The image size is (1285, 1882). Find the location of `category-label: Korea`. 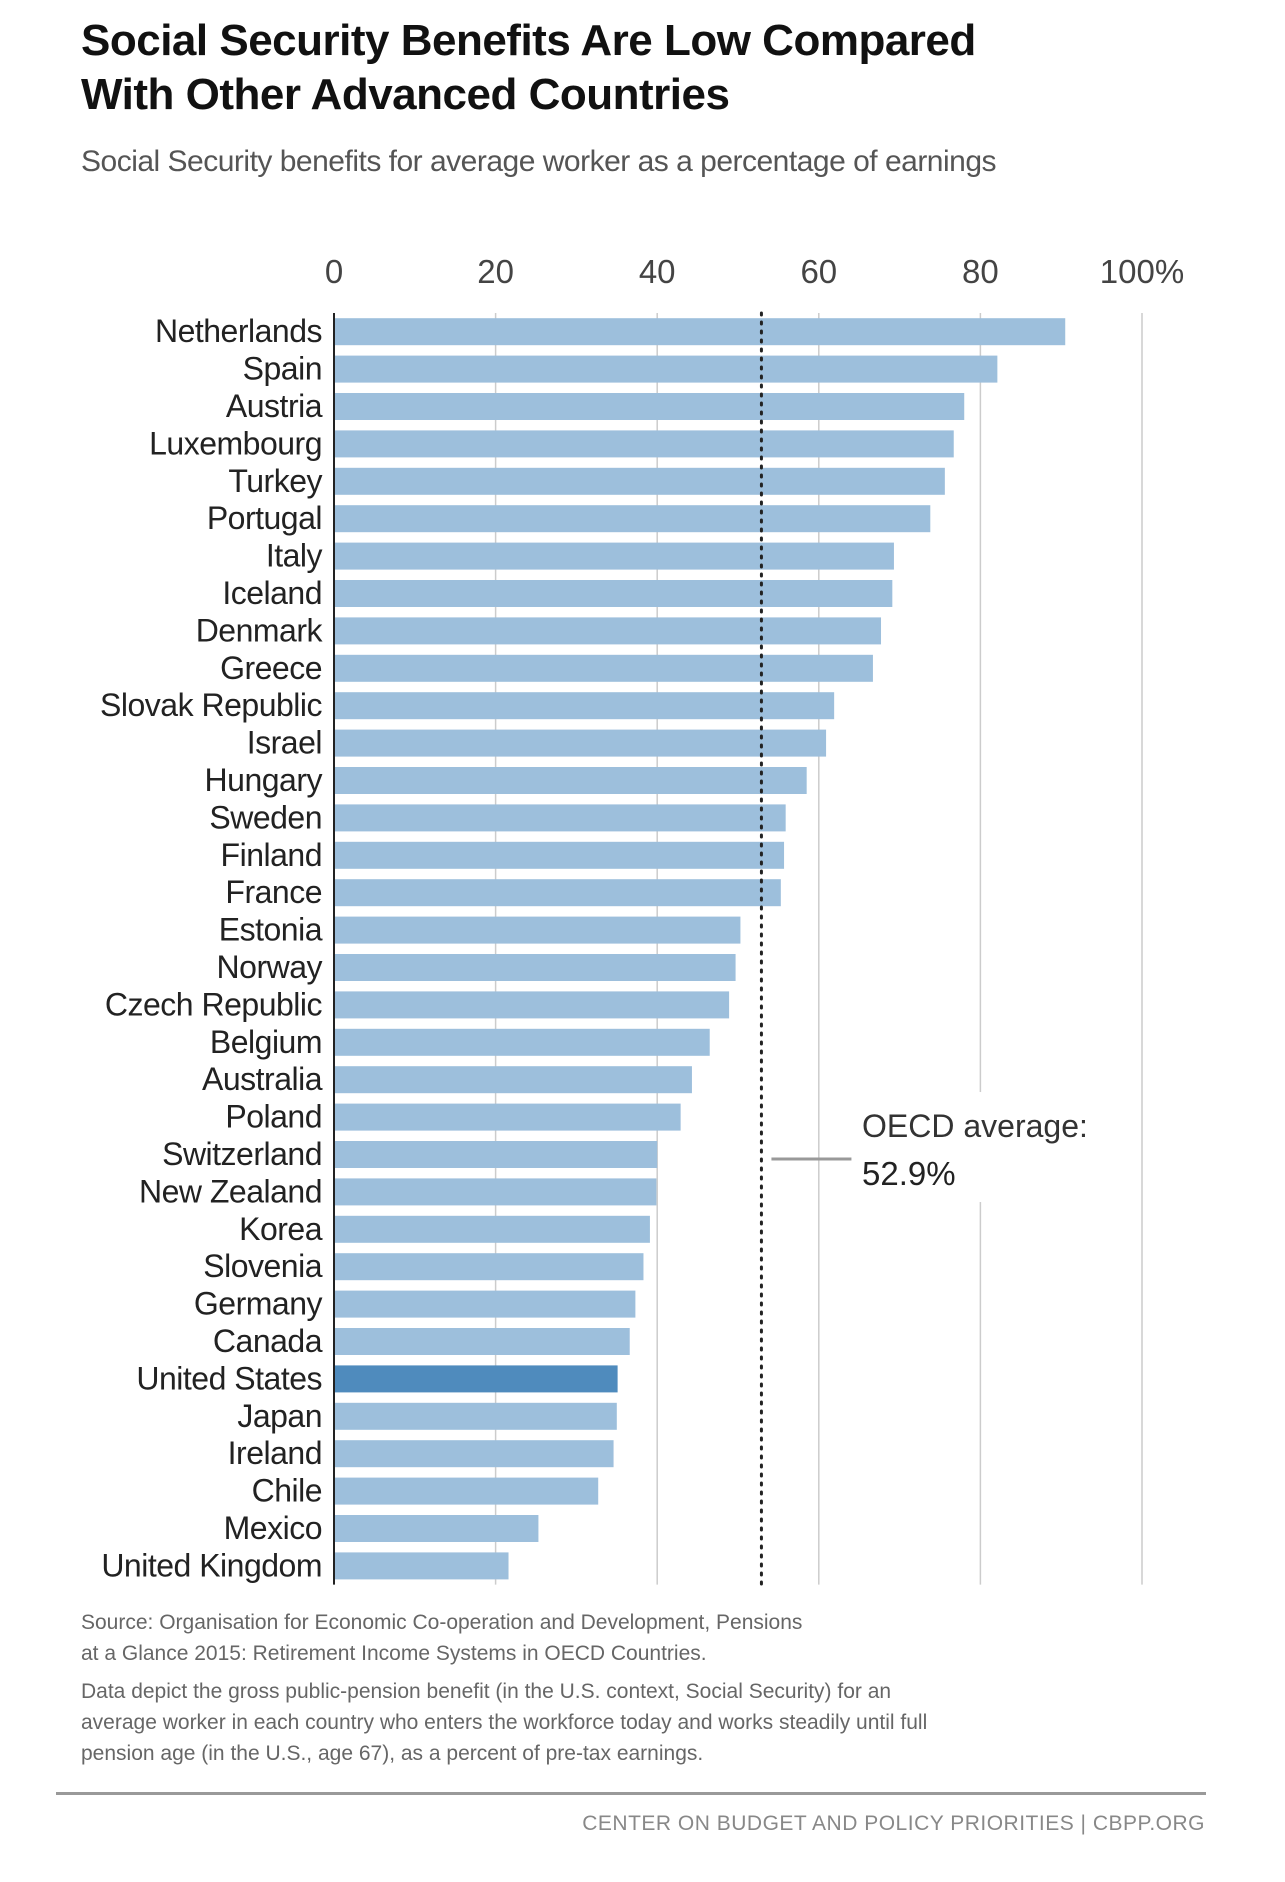

category-label: Korea is located at coordinates (281, 1229).